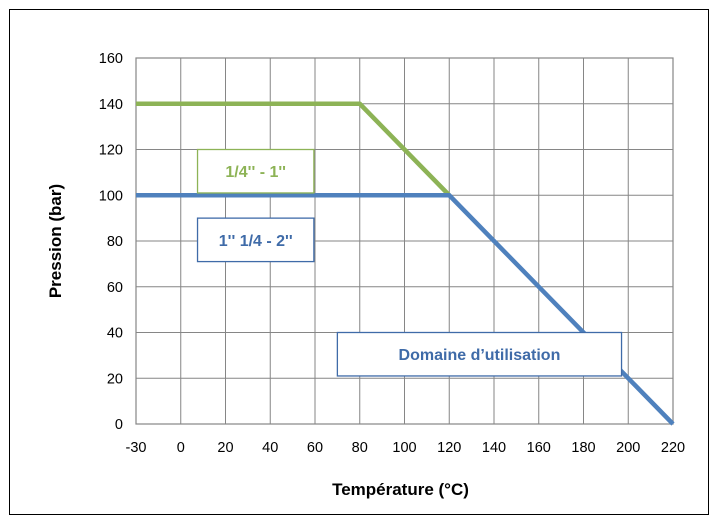 The width and height of the screenshot is (719, 525). I want to click on x-tick-label-9: 160, so click(539, 448).